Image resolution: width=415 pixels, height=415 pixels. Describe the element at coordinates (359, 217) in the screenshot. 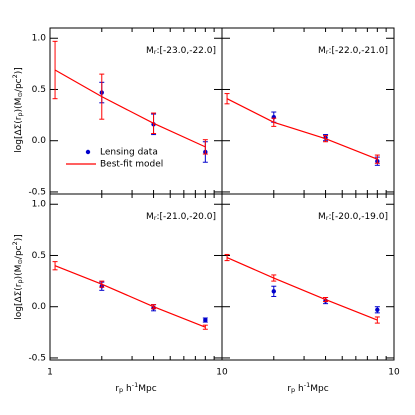

I see `panel-label-part: :[-20.0,-19.0]` at that location.